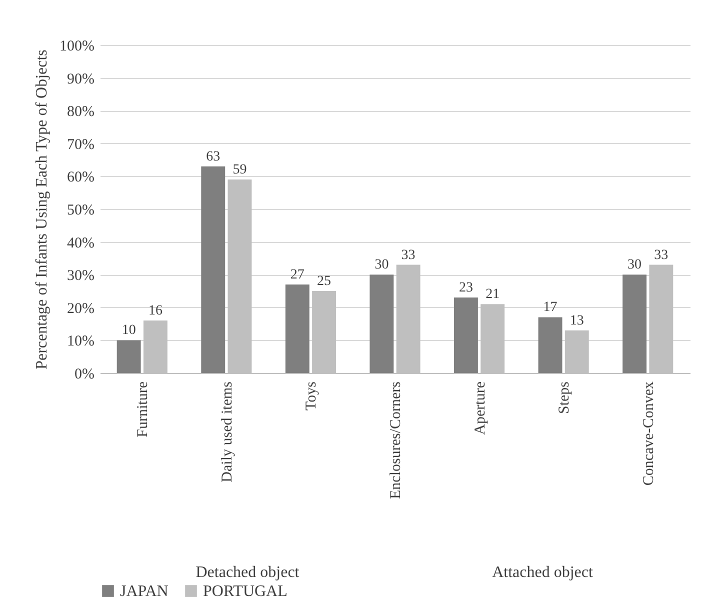  I want to click on x-tick-label: Concave-Convex, so click(648, 433).